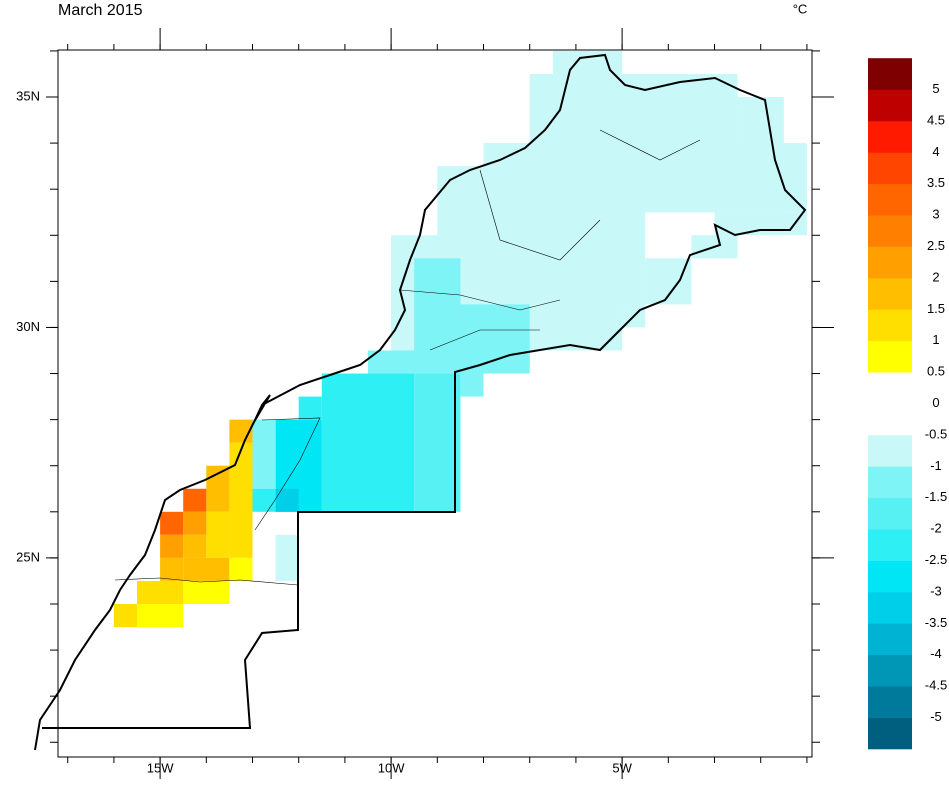  I want to click on colorbar-label: -1, so click(936, 465).